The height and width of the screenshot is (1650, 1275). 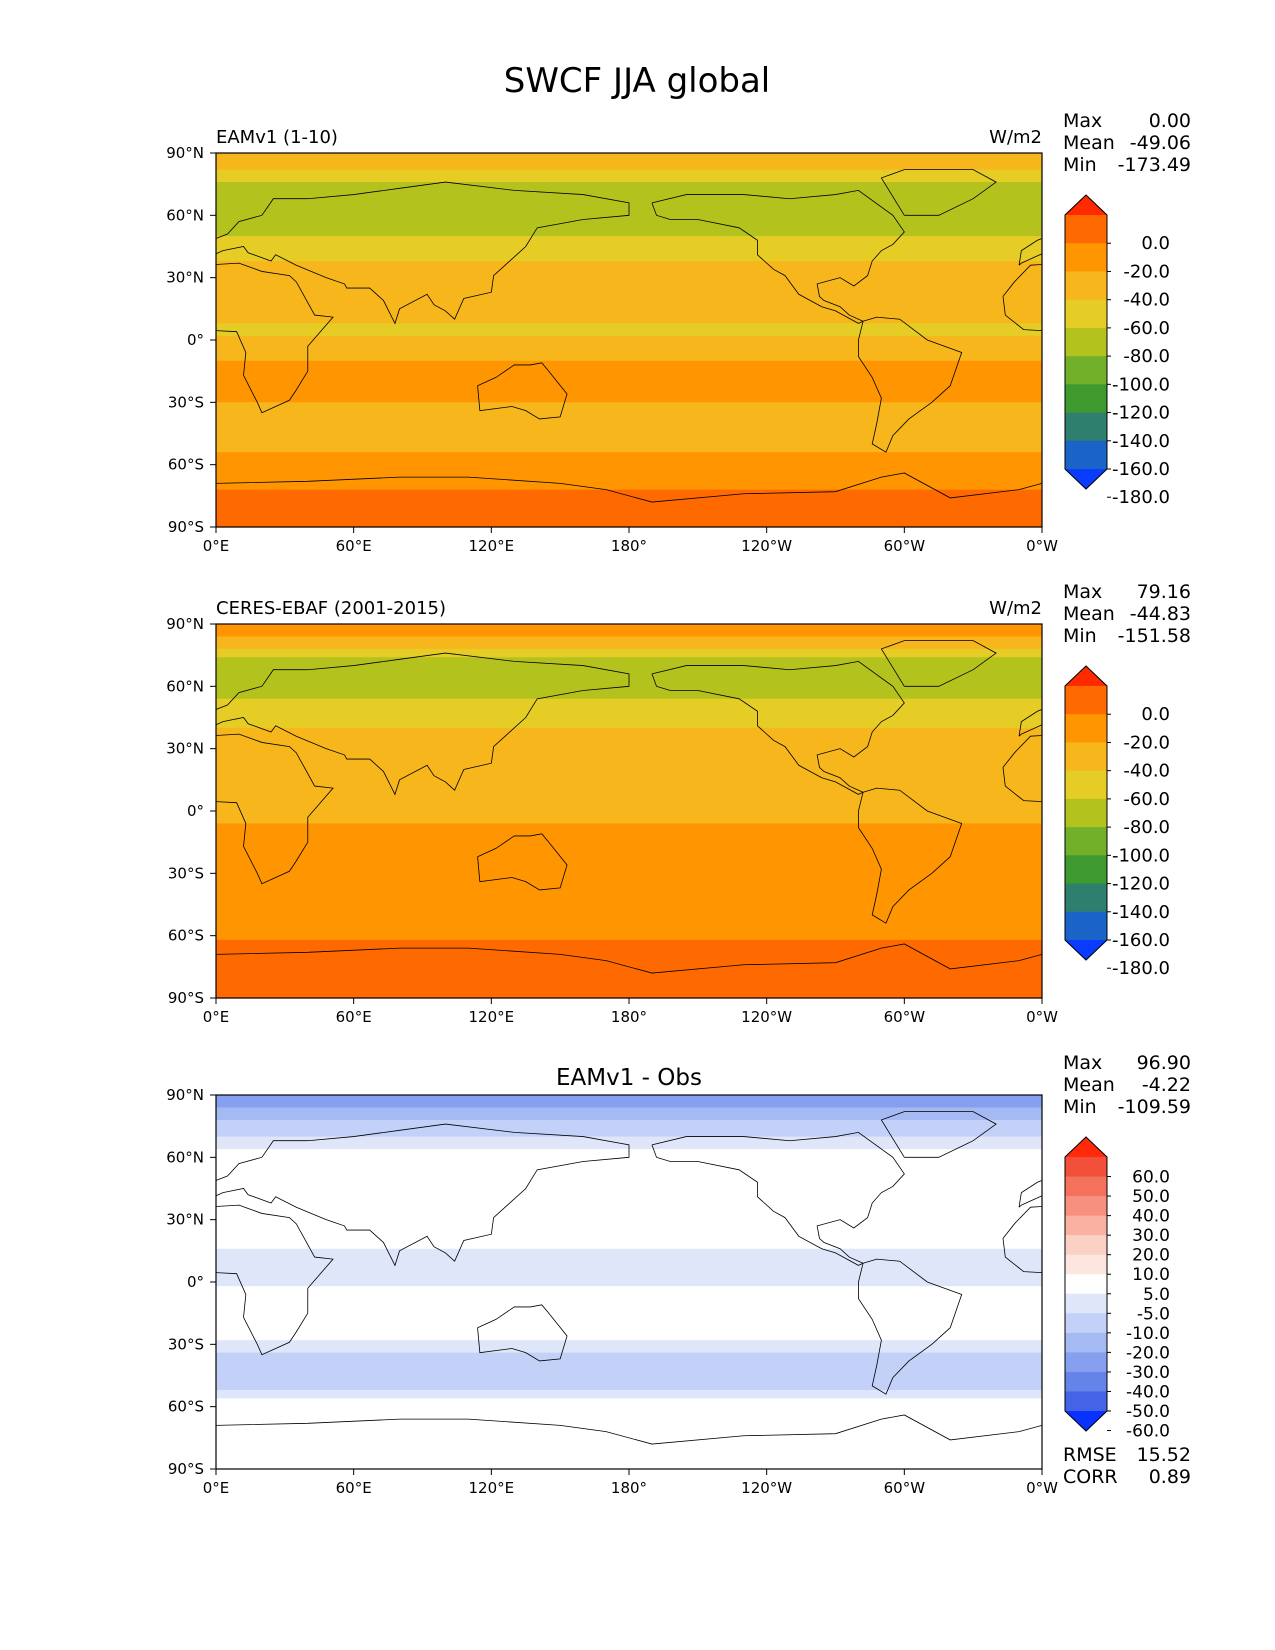 I want to click on stat-label: Mean, so click(x=1089, y=143).